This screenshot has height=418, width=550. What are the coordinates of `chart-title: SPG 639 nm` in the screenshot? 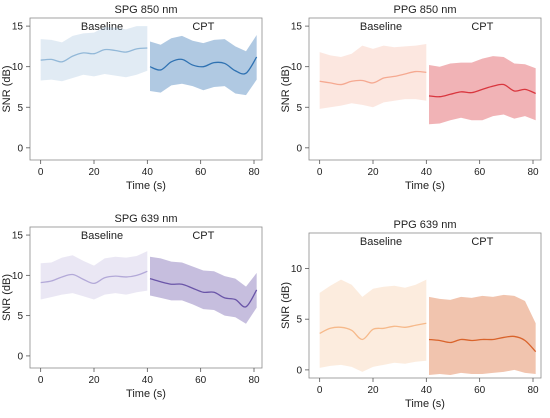 It's located at (146, 219).